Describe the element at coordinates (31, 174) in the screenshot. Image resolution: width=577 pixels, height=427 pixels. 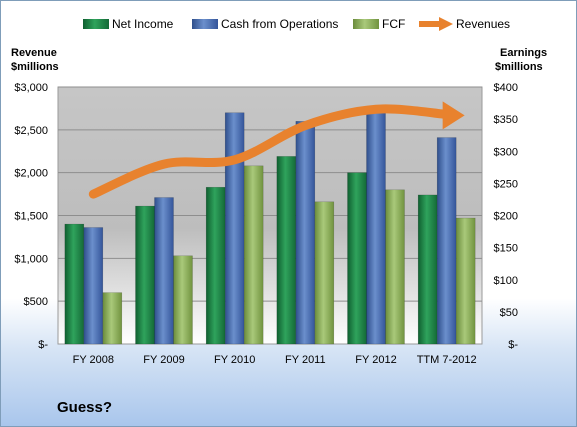
I see `left-tick-label: $2,000` at that location.